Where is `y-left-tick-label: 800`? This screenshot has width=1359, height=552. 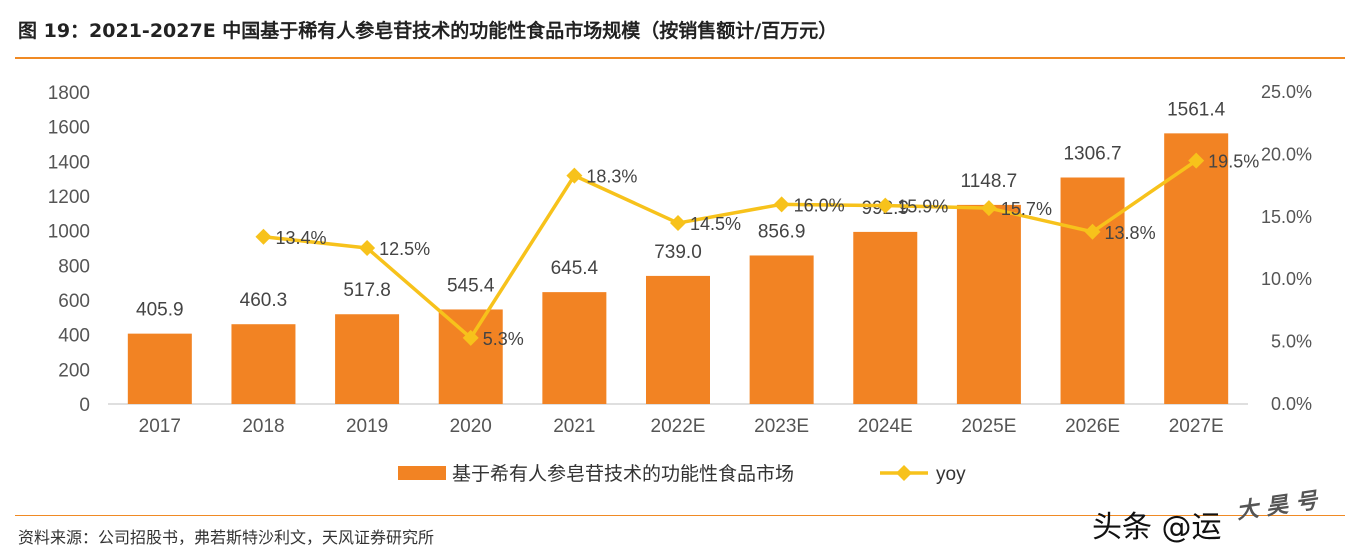
y-left-tick-label: 800 is located at coordinates (74, 266).